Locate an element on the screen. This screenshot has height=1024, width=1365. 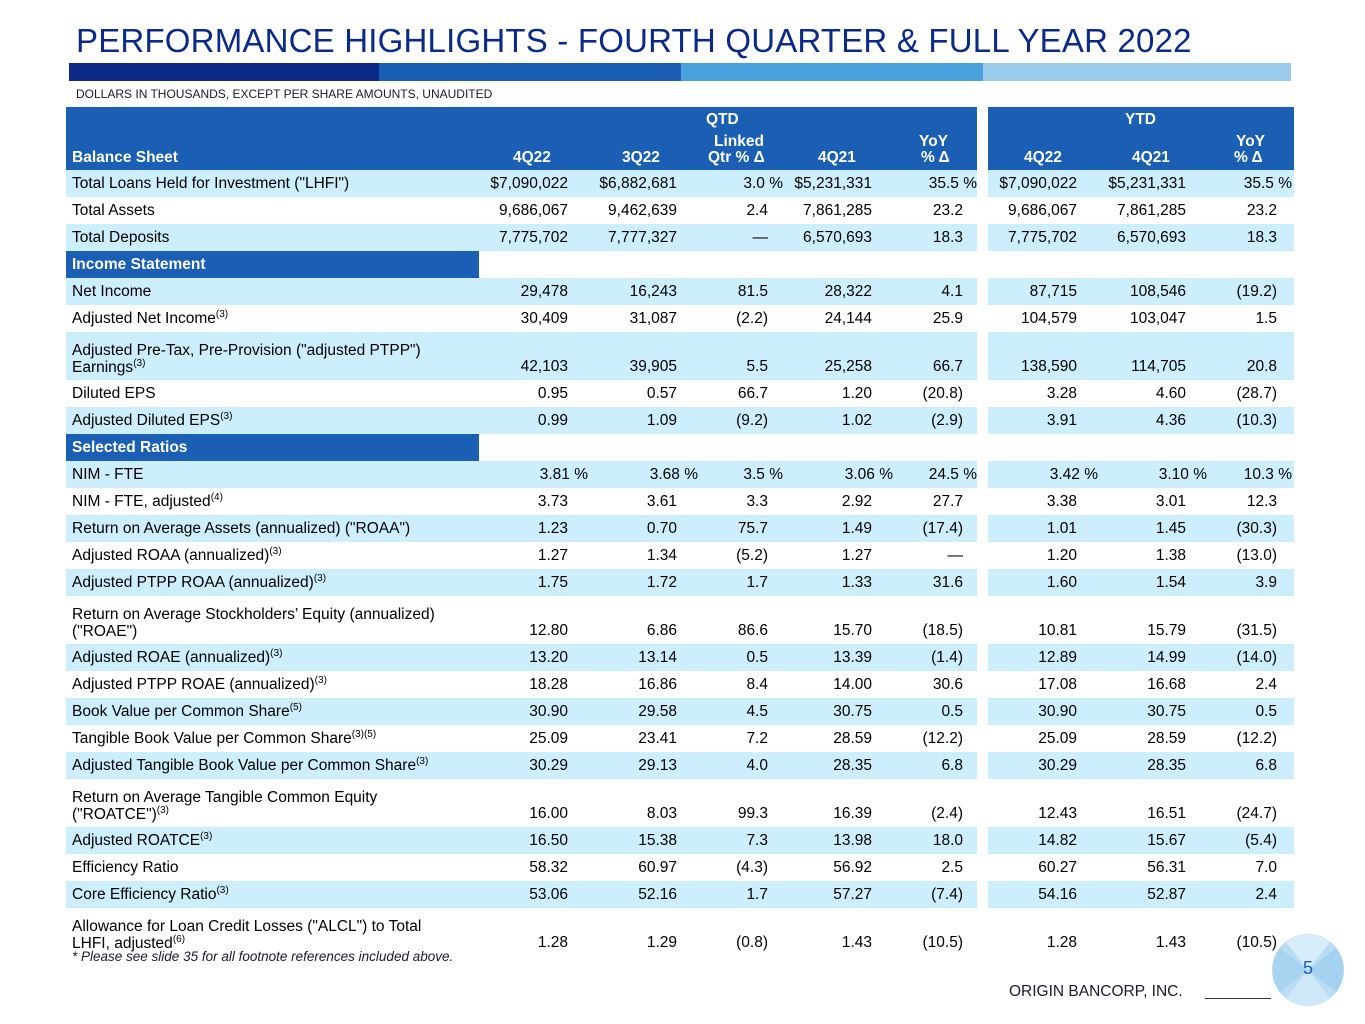
cell-y-4q22: 1.28 is located at coordinates (1061, 942).